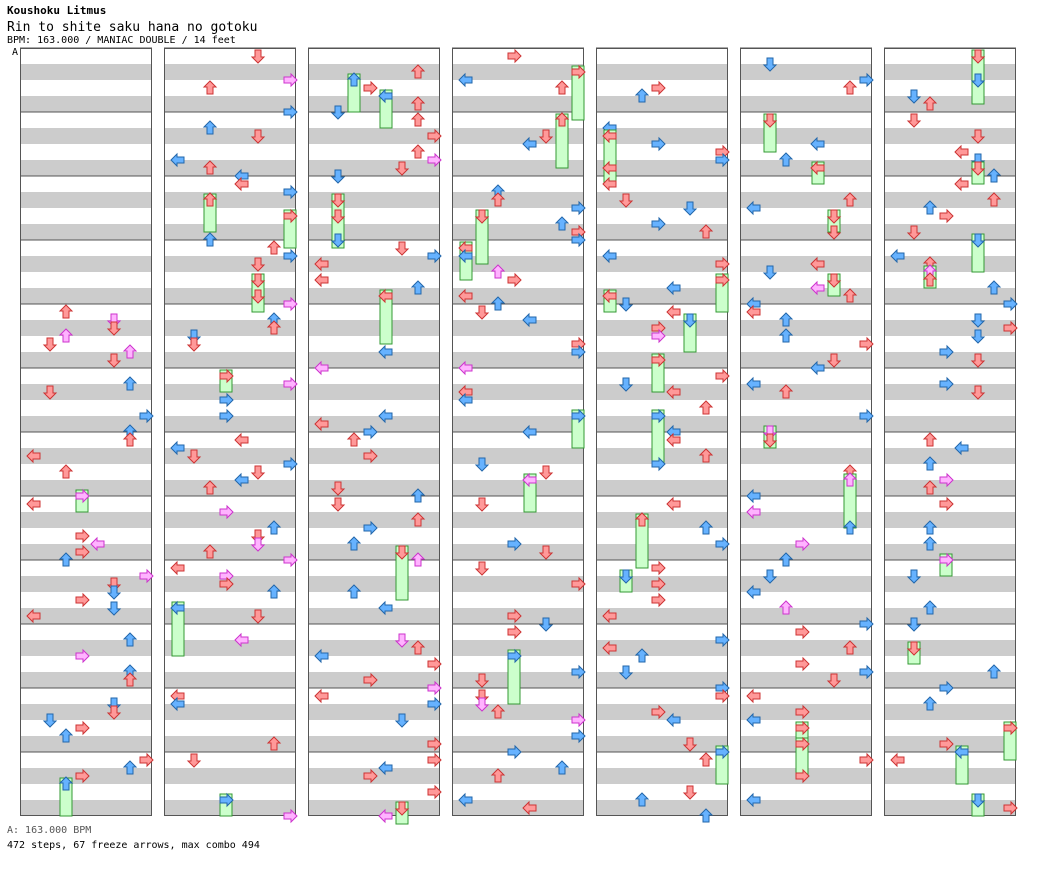 This screenshot has height=876, width=1040. I want to click on bpm-marker: A, so click(15, 52).